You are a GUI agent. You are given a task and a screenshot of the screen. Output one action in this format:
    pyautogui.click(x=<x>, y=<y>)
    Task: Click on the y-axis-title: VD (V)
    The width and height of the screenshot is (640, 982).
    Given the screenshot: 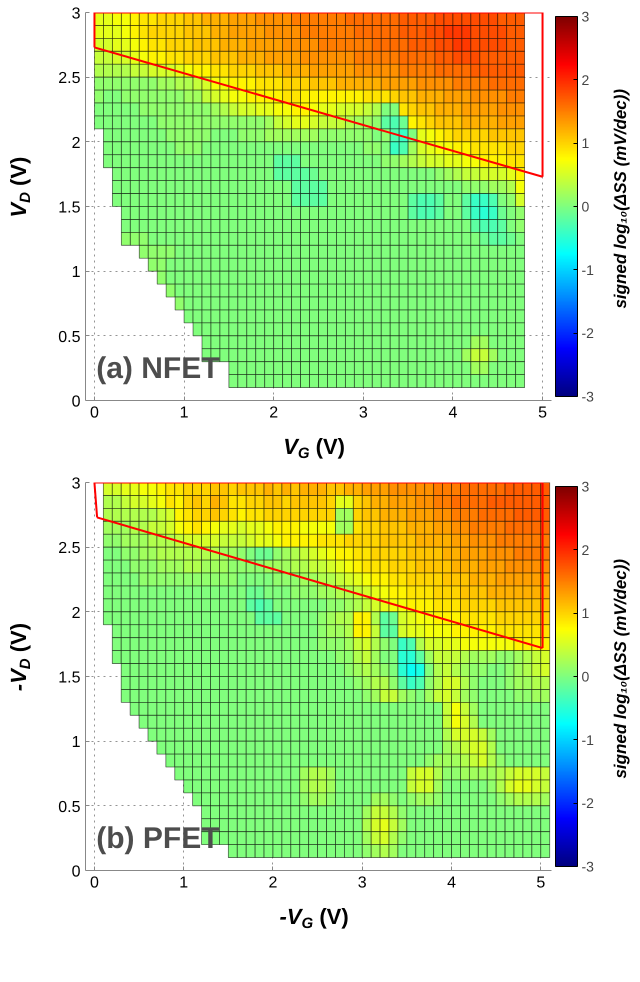 What is the action you would take?
    pyautogui.click(x=20, y=187)
    